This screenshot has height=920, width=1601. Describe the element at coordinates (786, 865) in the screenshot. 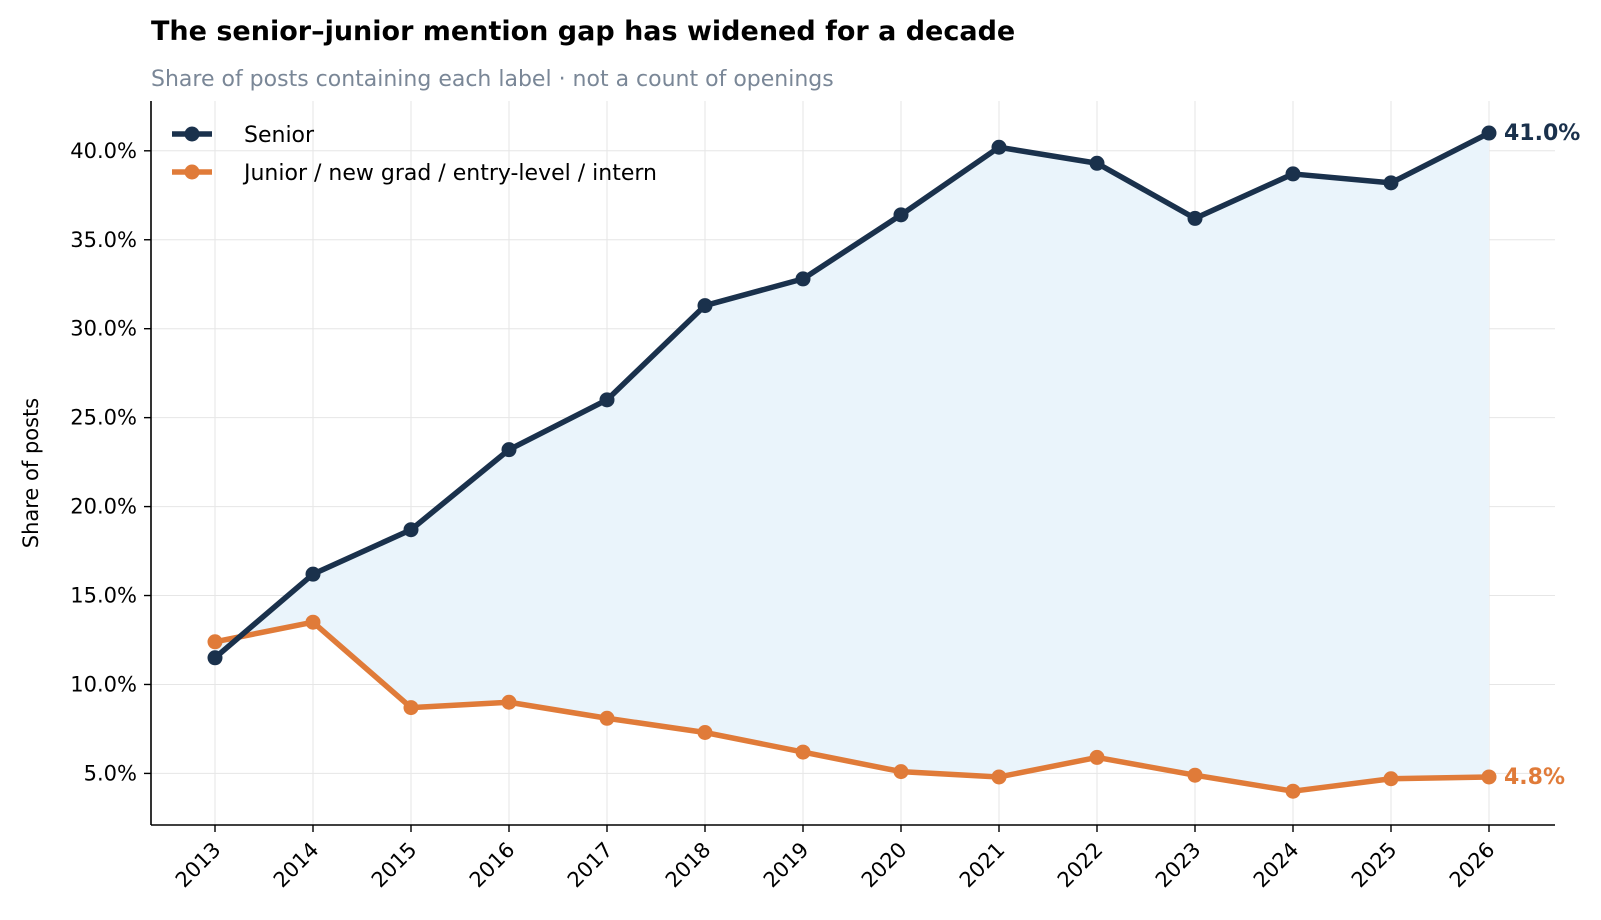

I see `x-tick-label: 2019` at that location.